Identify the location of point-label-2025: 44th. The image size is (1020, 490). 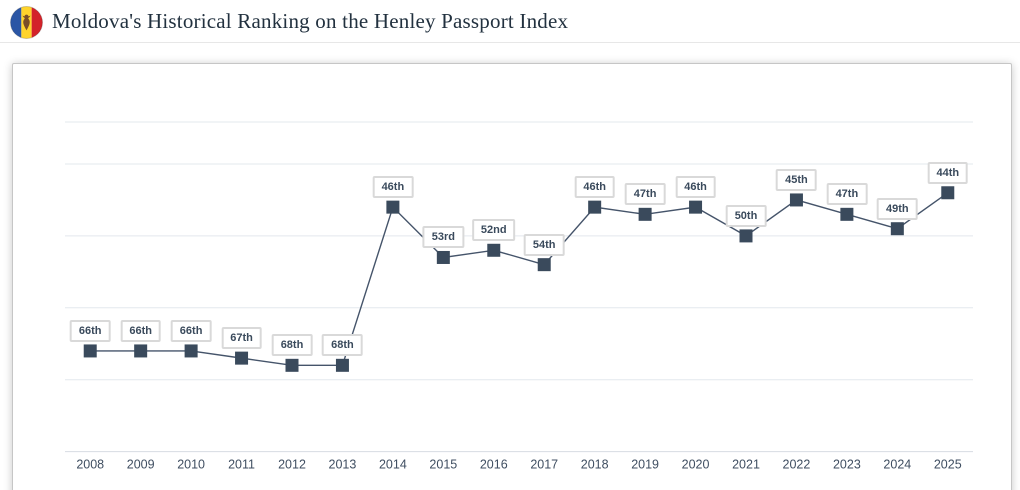
(948, 172).